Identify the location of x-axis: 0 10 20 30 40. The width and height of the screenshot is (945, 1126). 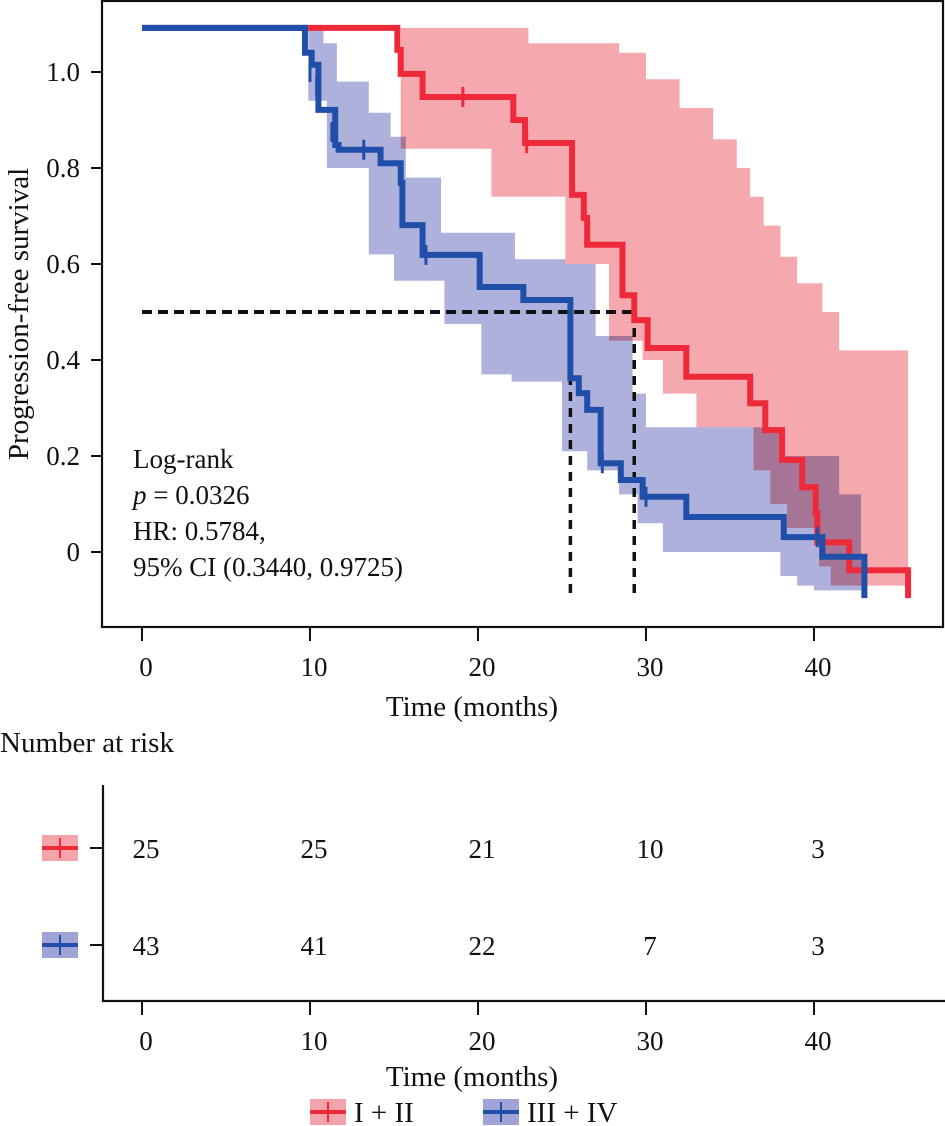
(485, 655).